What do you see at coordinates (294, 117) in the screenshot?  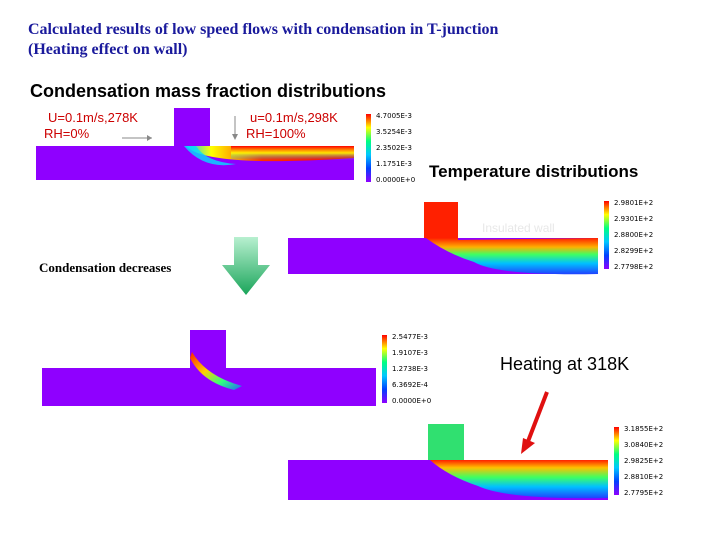 I see `right-inlet-velocity: u=0.1m/s,298K` at bounding box center [294, 117].